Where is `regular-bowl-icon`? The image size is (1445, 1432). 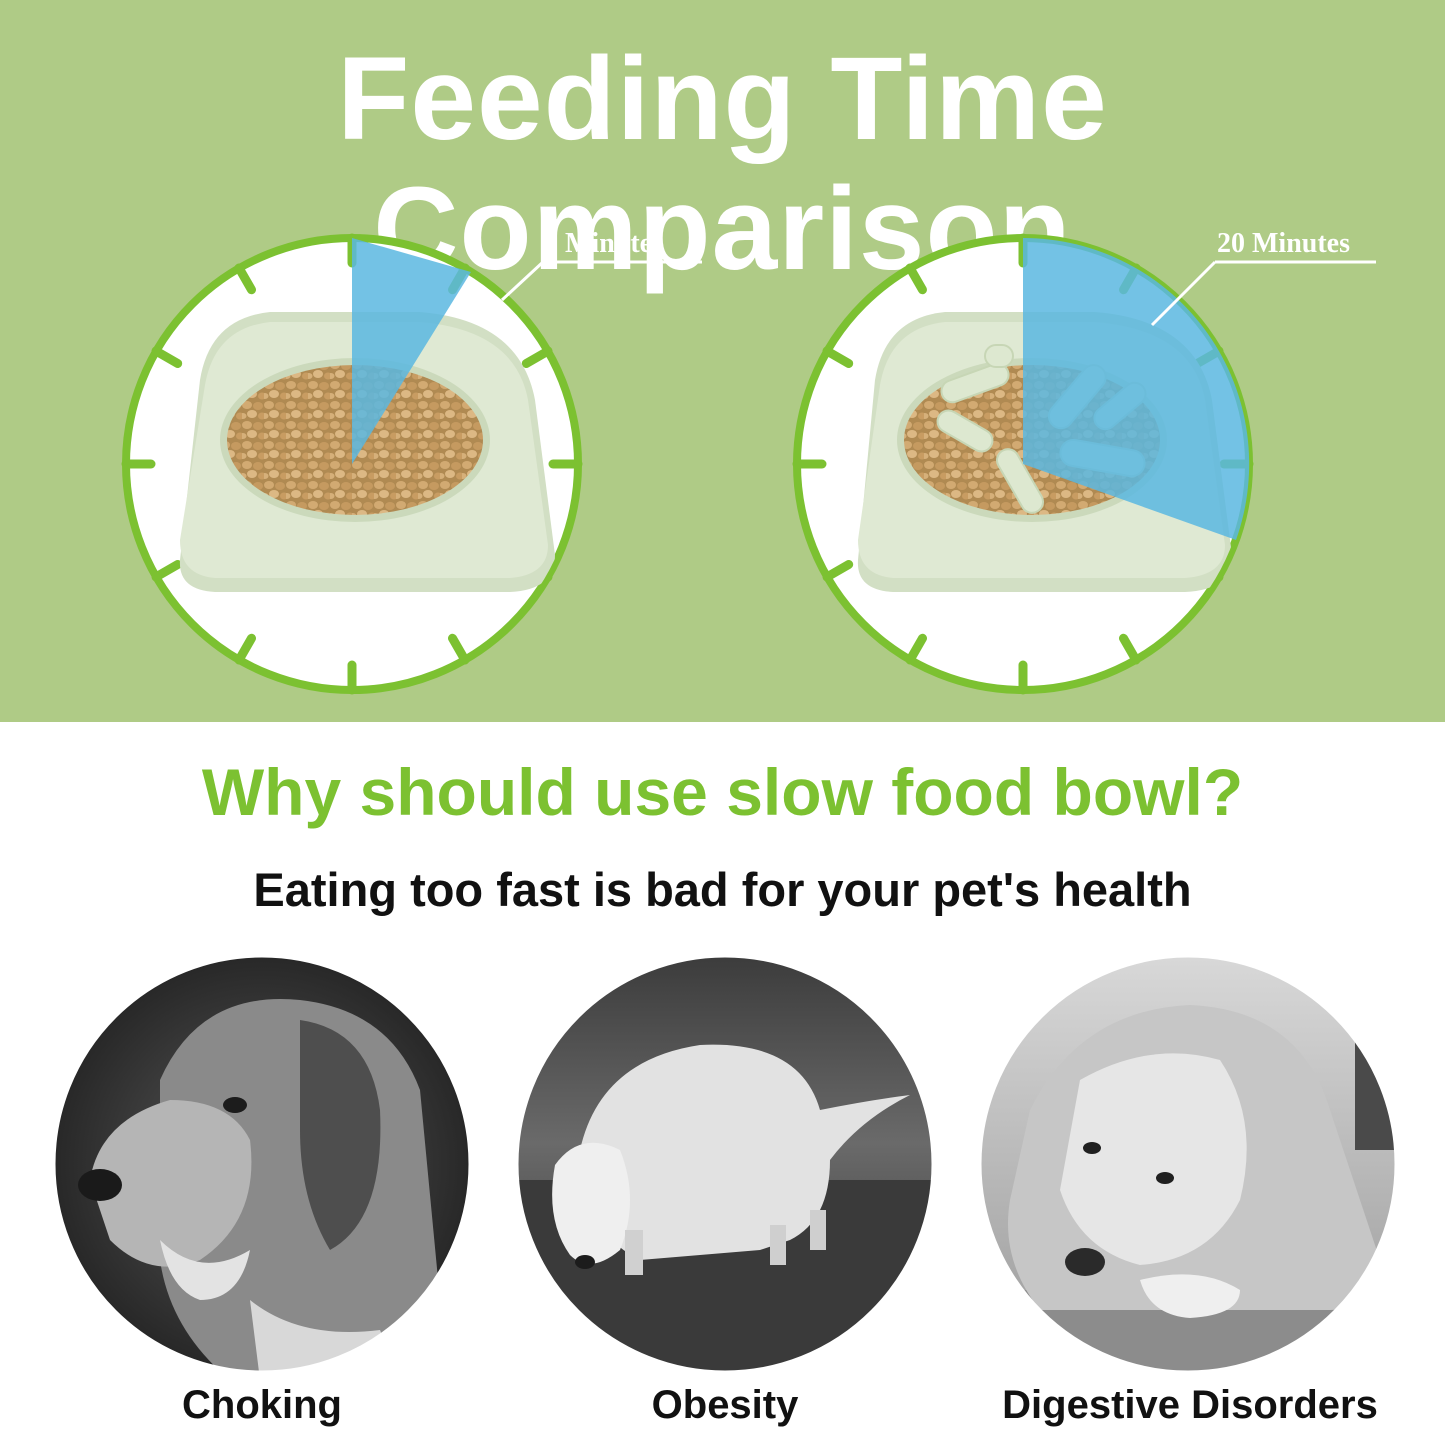 regular-bowl-icon is located at coordinates (367, 452).